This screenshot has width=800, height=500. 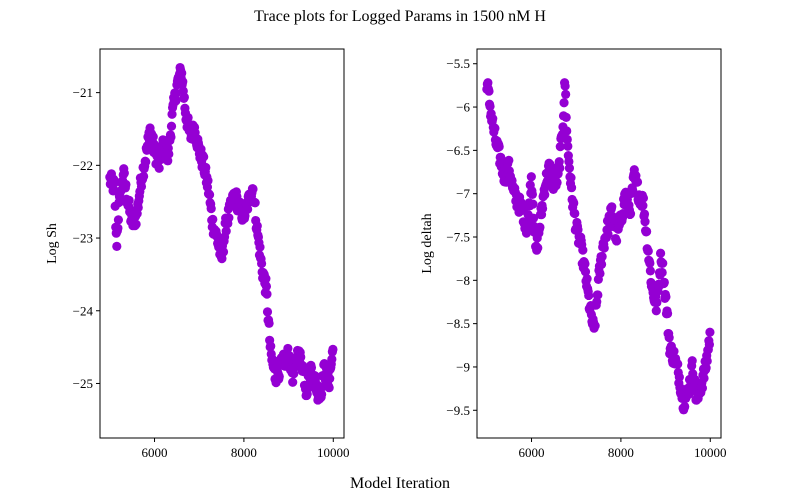 What do you see at coordinates (427, 243) in the screenshot?
I see `y-axis-label: Log deltah` at bounding box center [427, 243].